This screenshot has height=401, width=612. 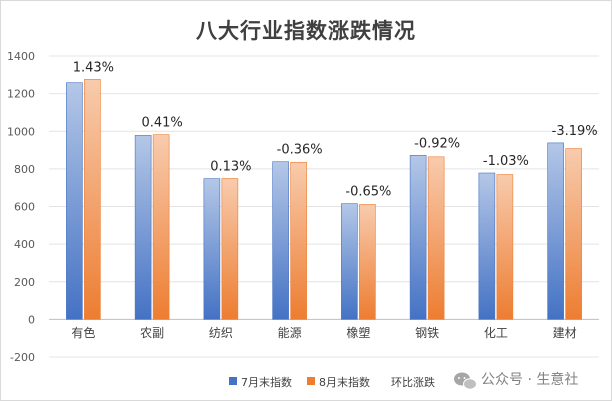 What do you see at coordinates (306, 30) in the screenshot?
I see `chart-title: 八大行业指数涨跌情况` at bounding box center [306, 30].